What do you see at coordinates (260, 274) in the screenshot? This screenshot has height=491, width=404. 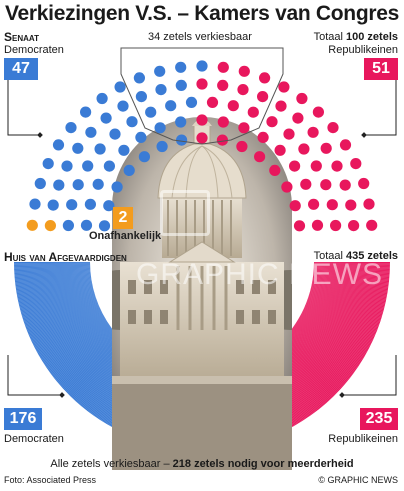 I see `graphic-news-watermark: GRAPHIC NEWS` at bounding box center [260, 274].